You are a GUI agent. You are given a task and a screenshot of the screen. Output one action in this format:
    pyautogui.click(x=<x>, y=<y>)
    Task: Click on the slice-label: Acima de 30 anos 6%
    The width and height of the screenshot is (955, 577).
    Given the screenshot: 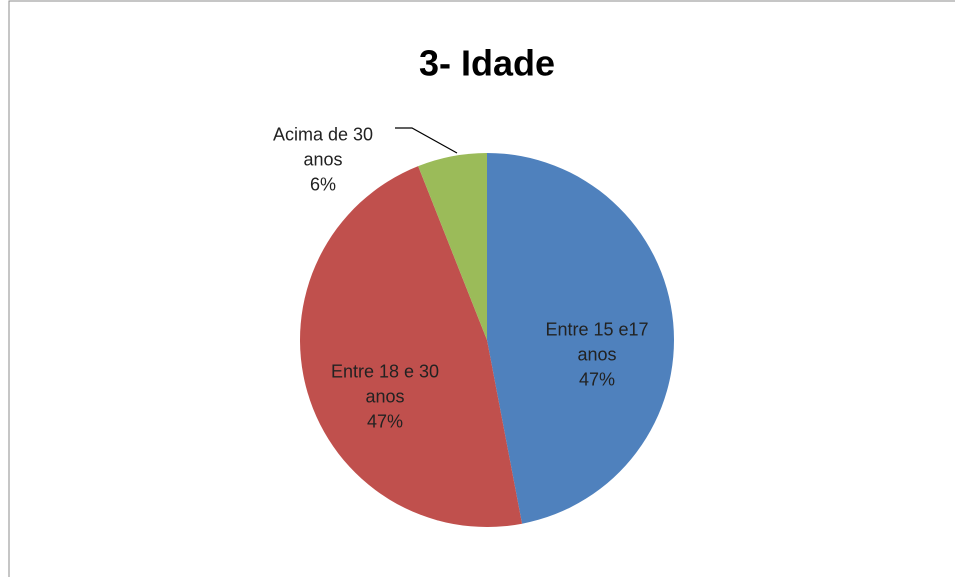 What is the action you would take?
    pyautogui.click(x=323, y=160)
    